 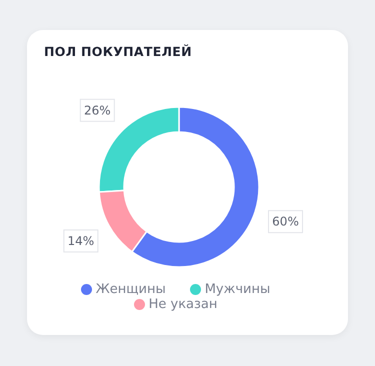 What do you see at coordinates (118, 51) in the screenshot?
I see `chart-title: ПОЛ ПОКУПАТЕЛЕЙ` at bounding box center [118, 51].